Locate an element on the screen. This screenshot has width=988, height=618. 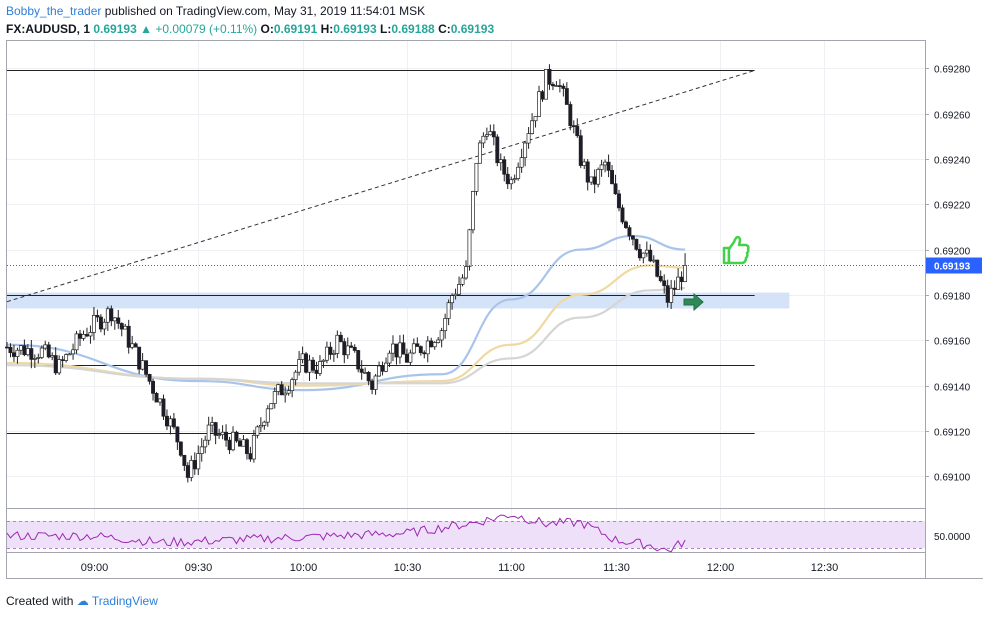
oscillator-line is located at coordinates (346, 533).